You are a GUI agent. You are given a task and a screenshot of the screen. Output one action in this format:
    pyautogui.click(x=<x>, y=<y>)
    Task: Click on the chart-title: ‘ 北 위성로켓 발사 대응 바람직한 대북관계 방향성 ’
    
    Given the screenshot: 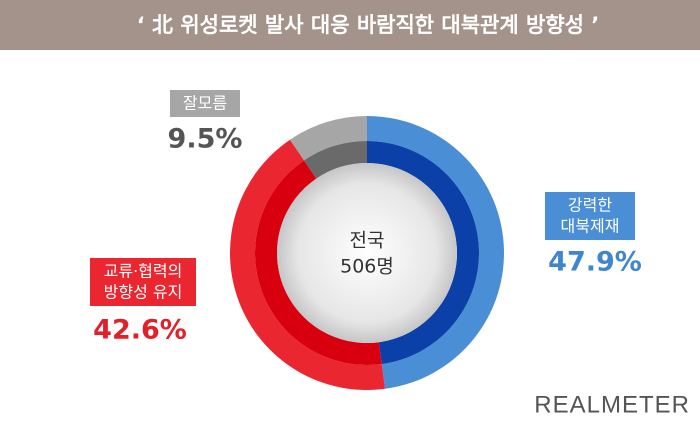 What is the action you would take?
    pyautogui.click(x=368, y=25)
    